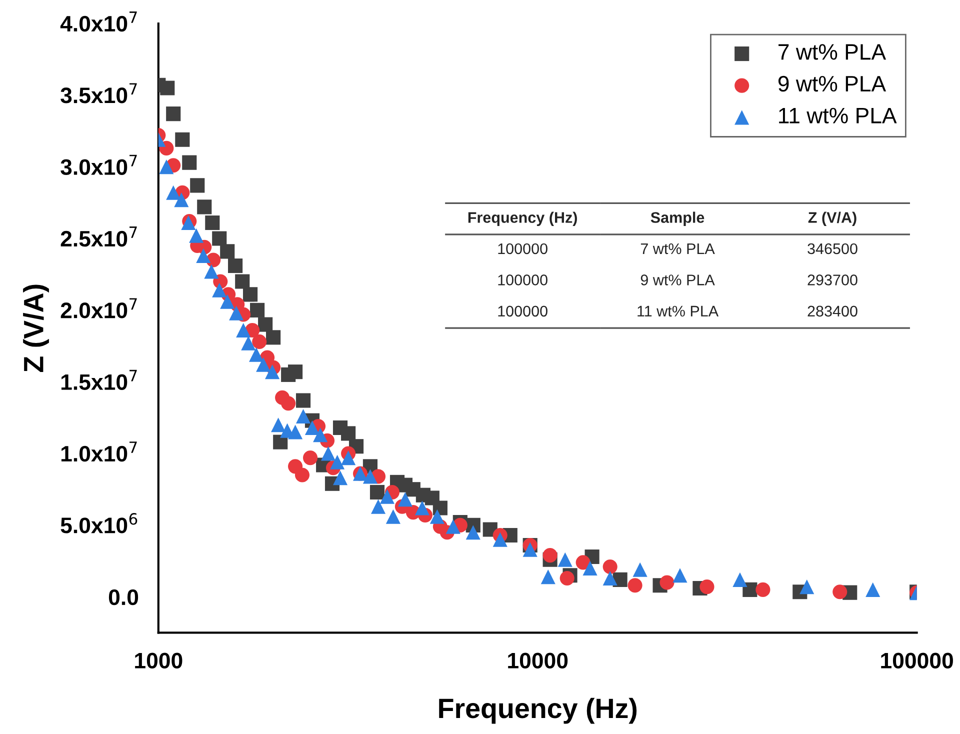 The image size is (960, 734). What do you see at coordinates (838, 116) in the screenshot?
I see `legend-label: 11 wt% PLA` at bounding box center [838, 116].